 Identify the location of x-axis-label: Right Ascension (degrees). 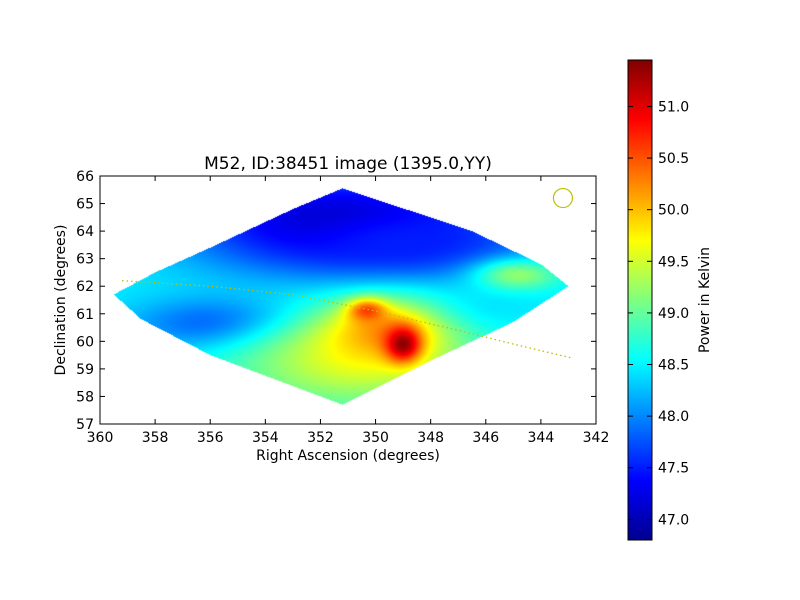
(348, 456).